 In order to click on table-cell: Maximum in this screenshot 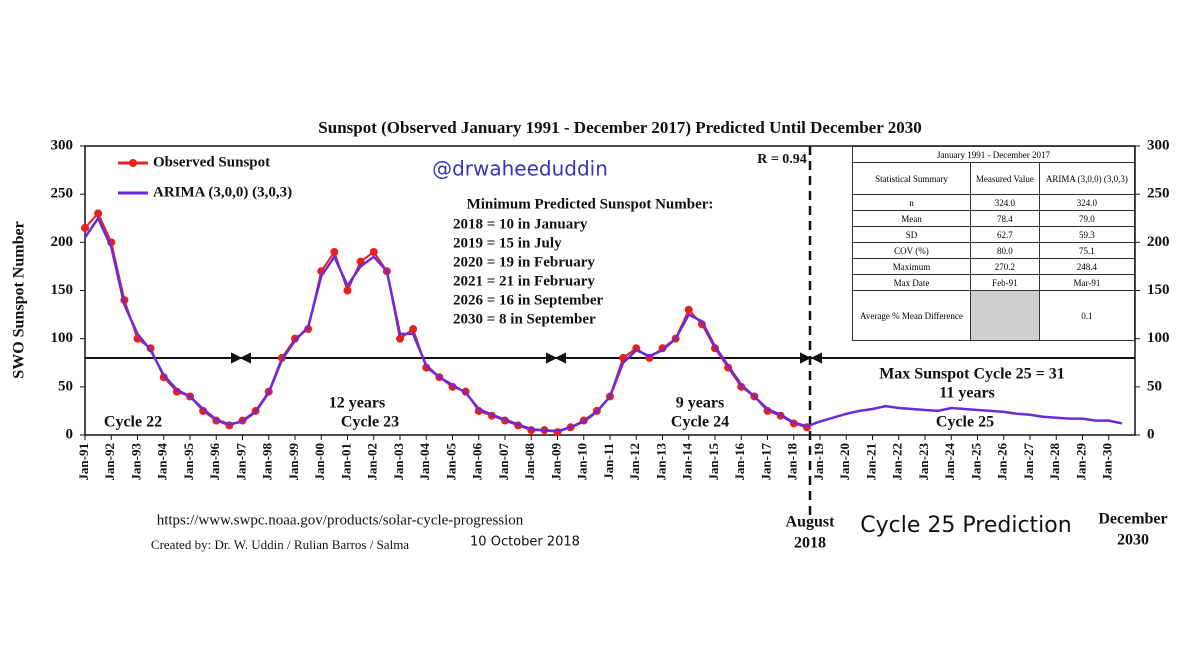, I will do `click(911, 266)`.